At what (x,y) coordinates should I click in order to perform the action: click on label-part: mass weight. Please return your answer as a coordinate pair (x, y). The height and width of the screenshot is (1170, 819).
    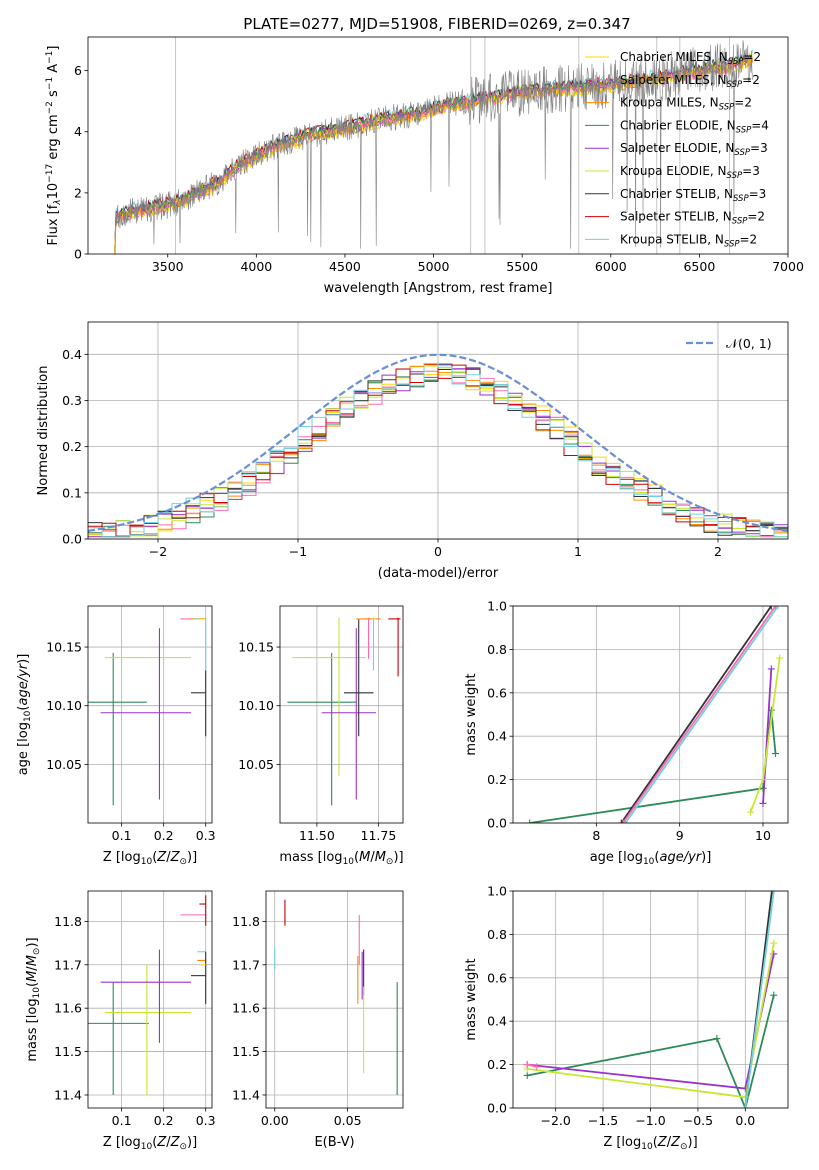
    Looking at the image, I should click on (471, 714).